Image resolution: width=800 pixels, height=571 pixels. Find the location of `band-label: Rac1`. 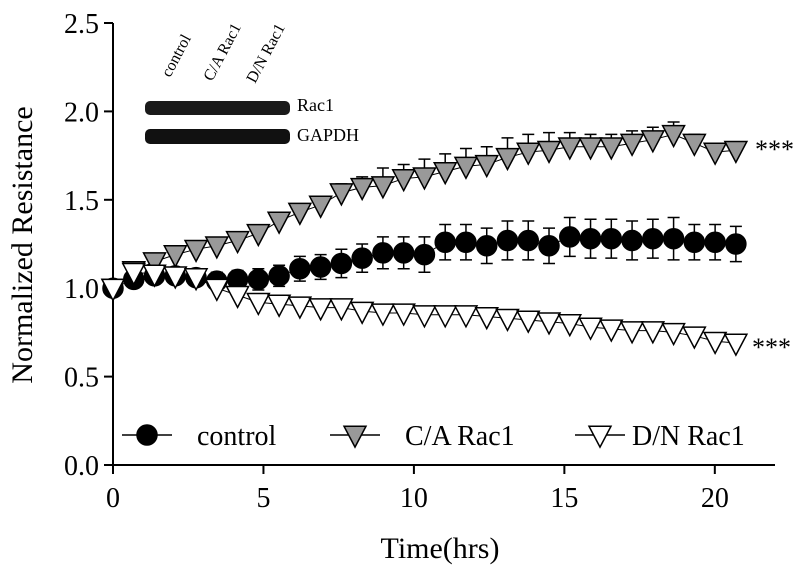

band-label: Rac1 is located at coordinates (315, 105).